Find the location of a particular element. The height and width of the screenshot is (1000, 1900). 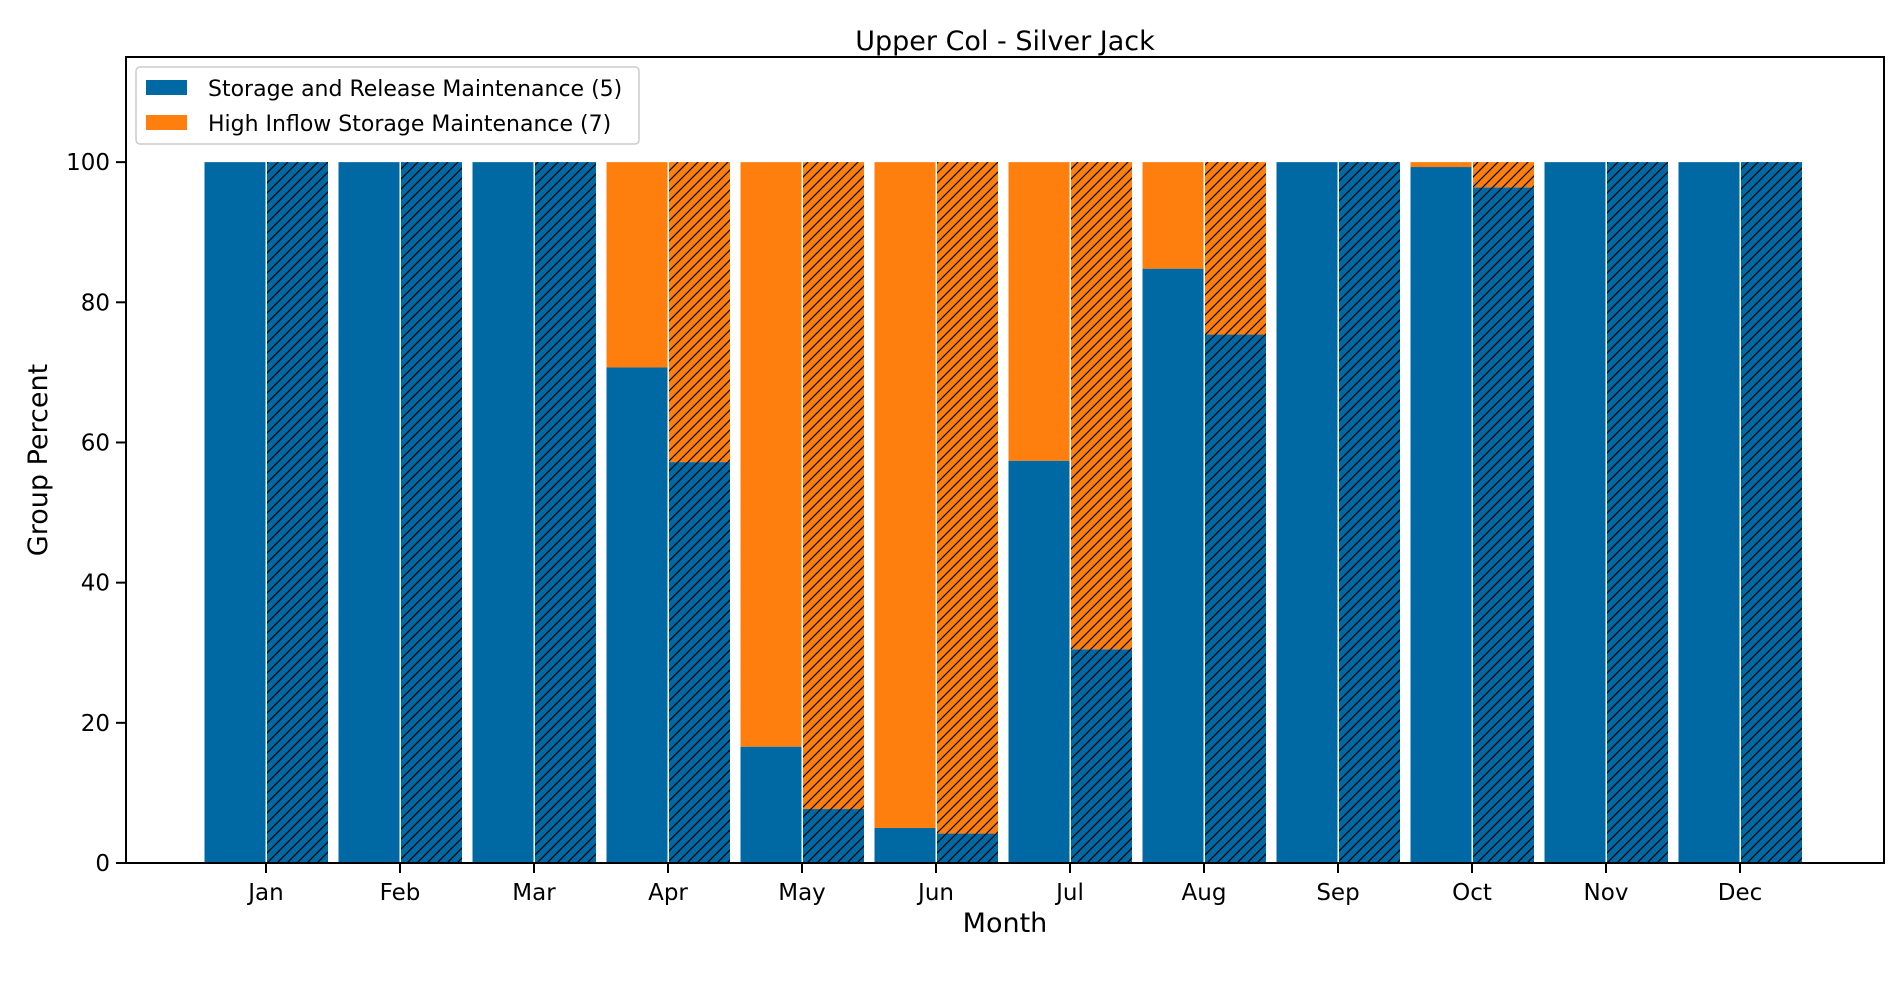

bar-jun-plain-storage-release is located at coordinates (905, 845).